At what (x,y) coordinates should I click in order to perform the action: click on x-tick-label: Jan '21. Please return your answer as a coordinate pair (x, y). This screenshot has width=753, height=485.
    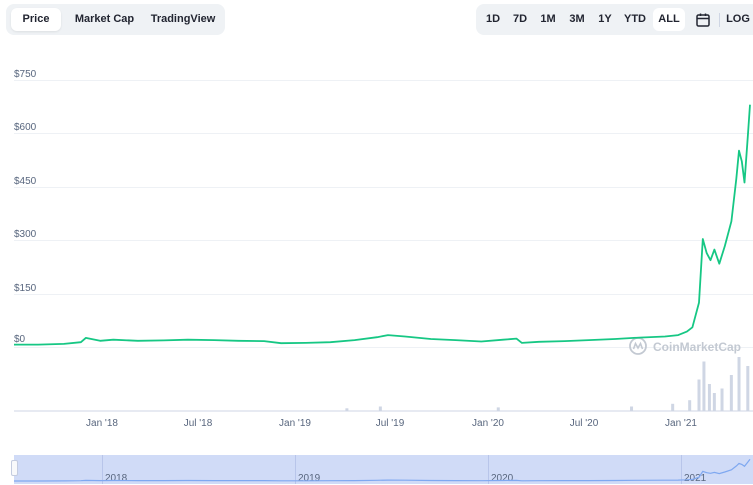
    Looking at the image, I should click on (681, 423).